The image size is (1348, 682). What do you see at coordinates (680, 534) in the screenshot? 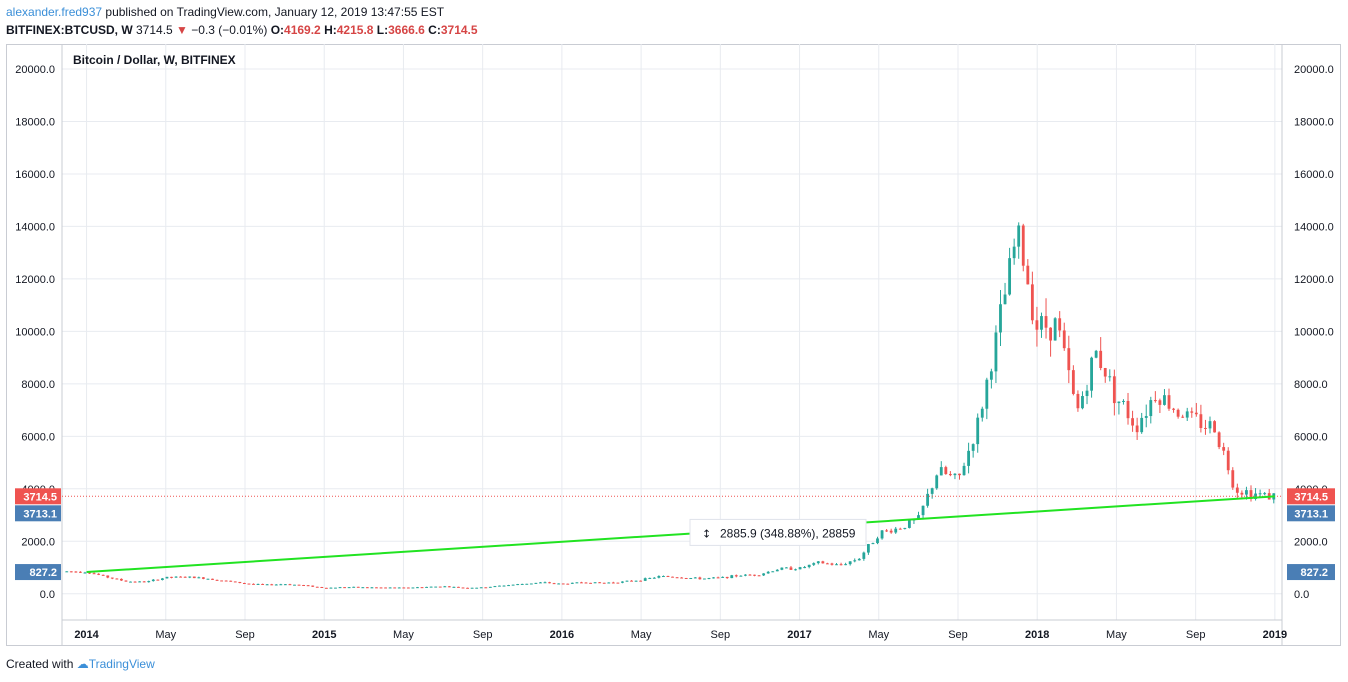
I see `trendline` at bounding box center [680, 534].